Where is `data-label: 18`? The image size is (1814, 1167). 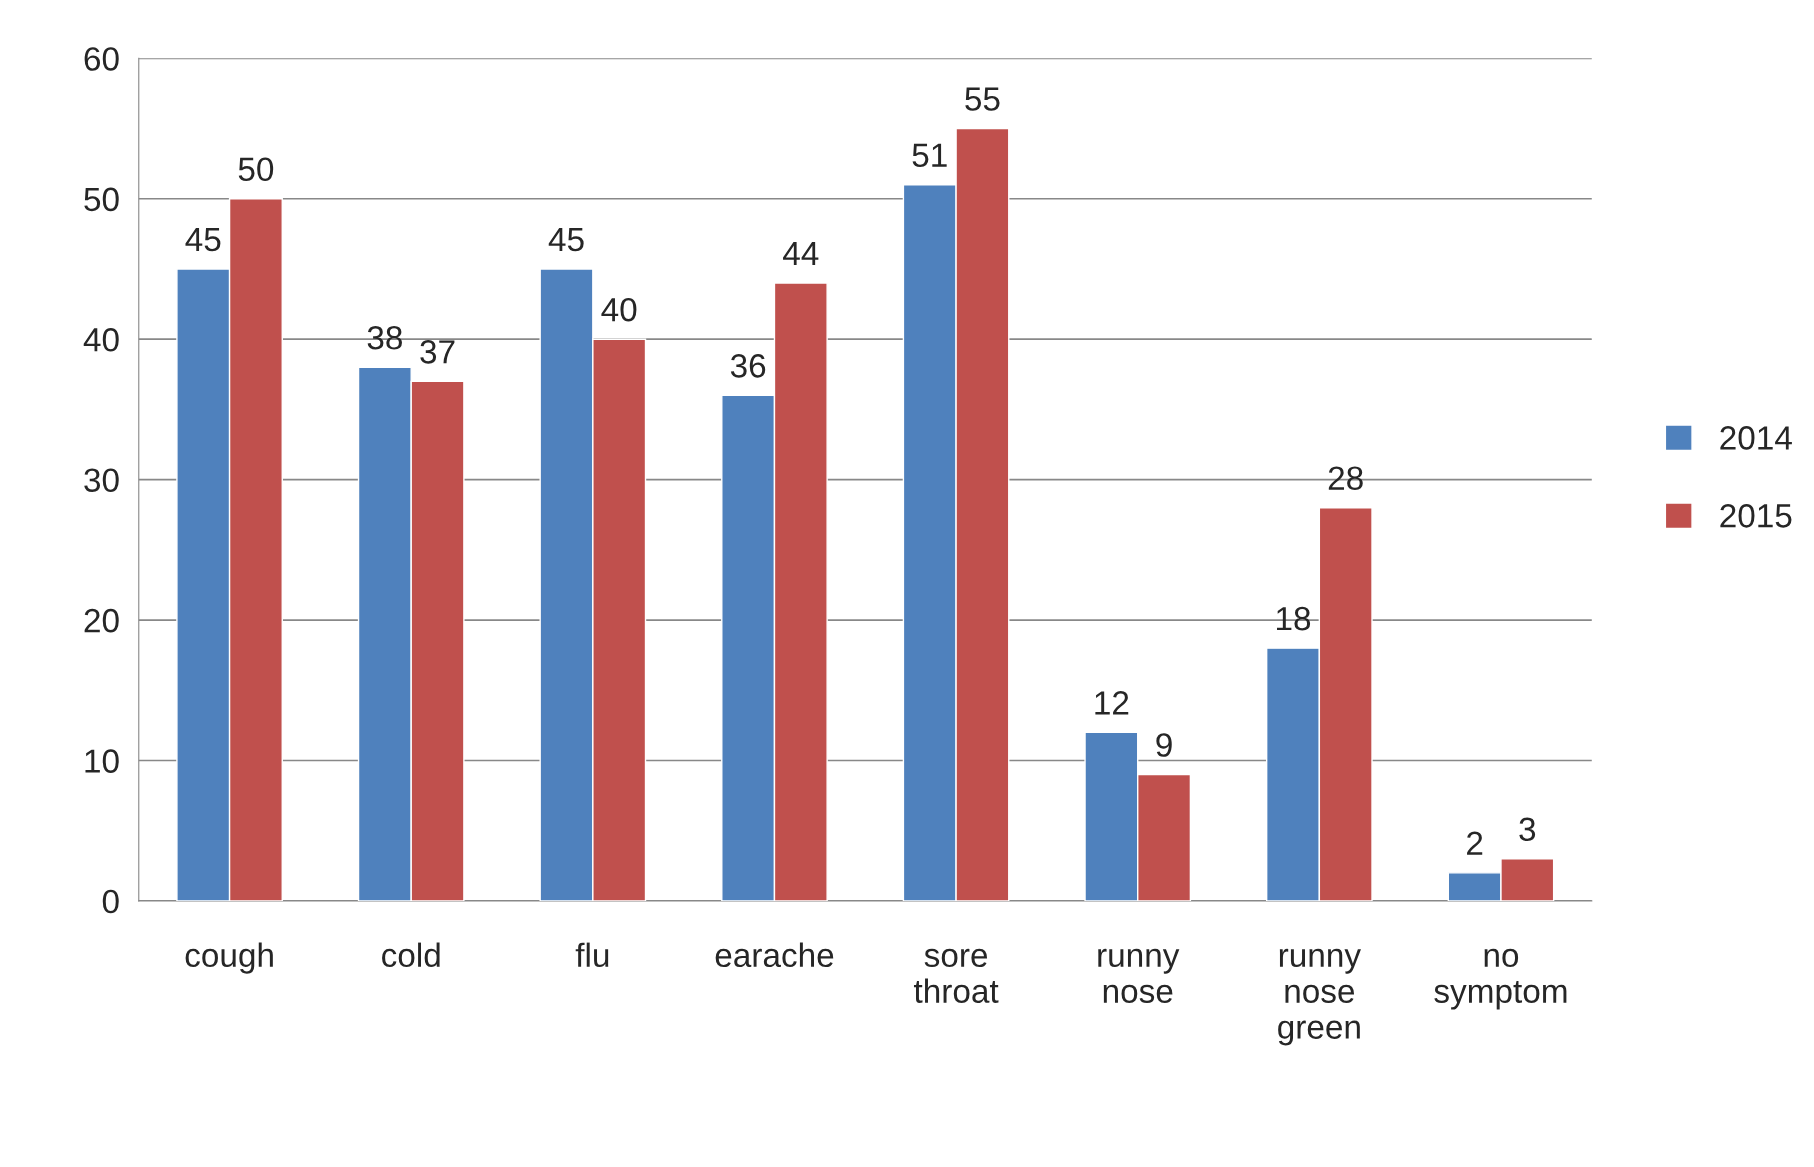 data-label: 18 is located at coordinates (1294, 618).